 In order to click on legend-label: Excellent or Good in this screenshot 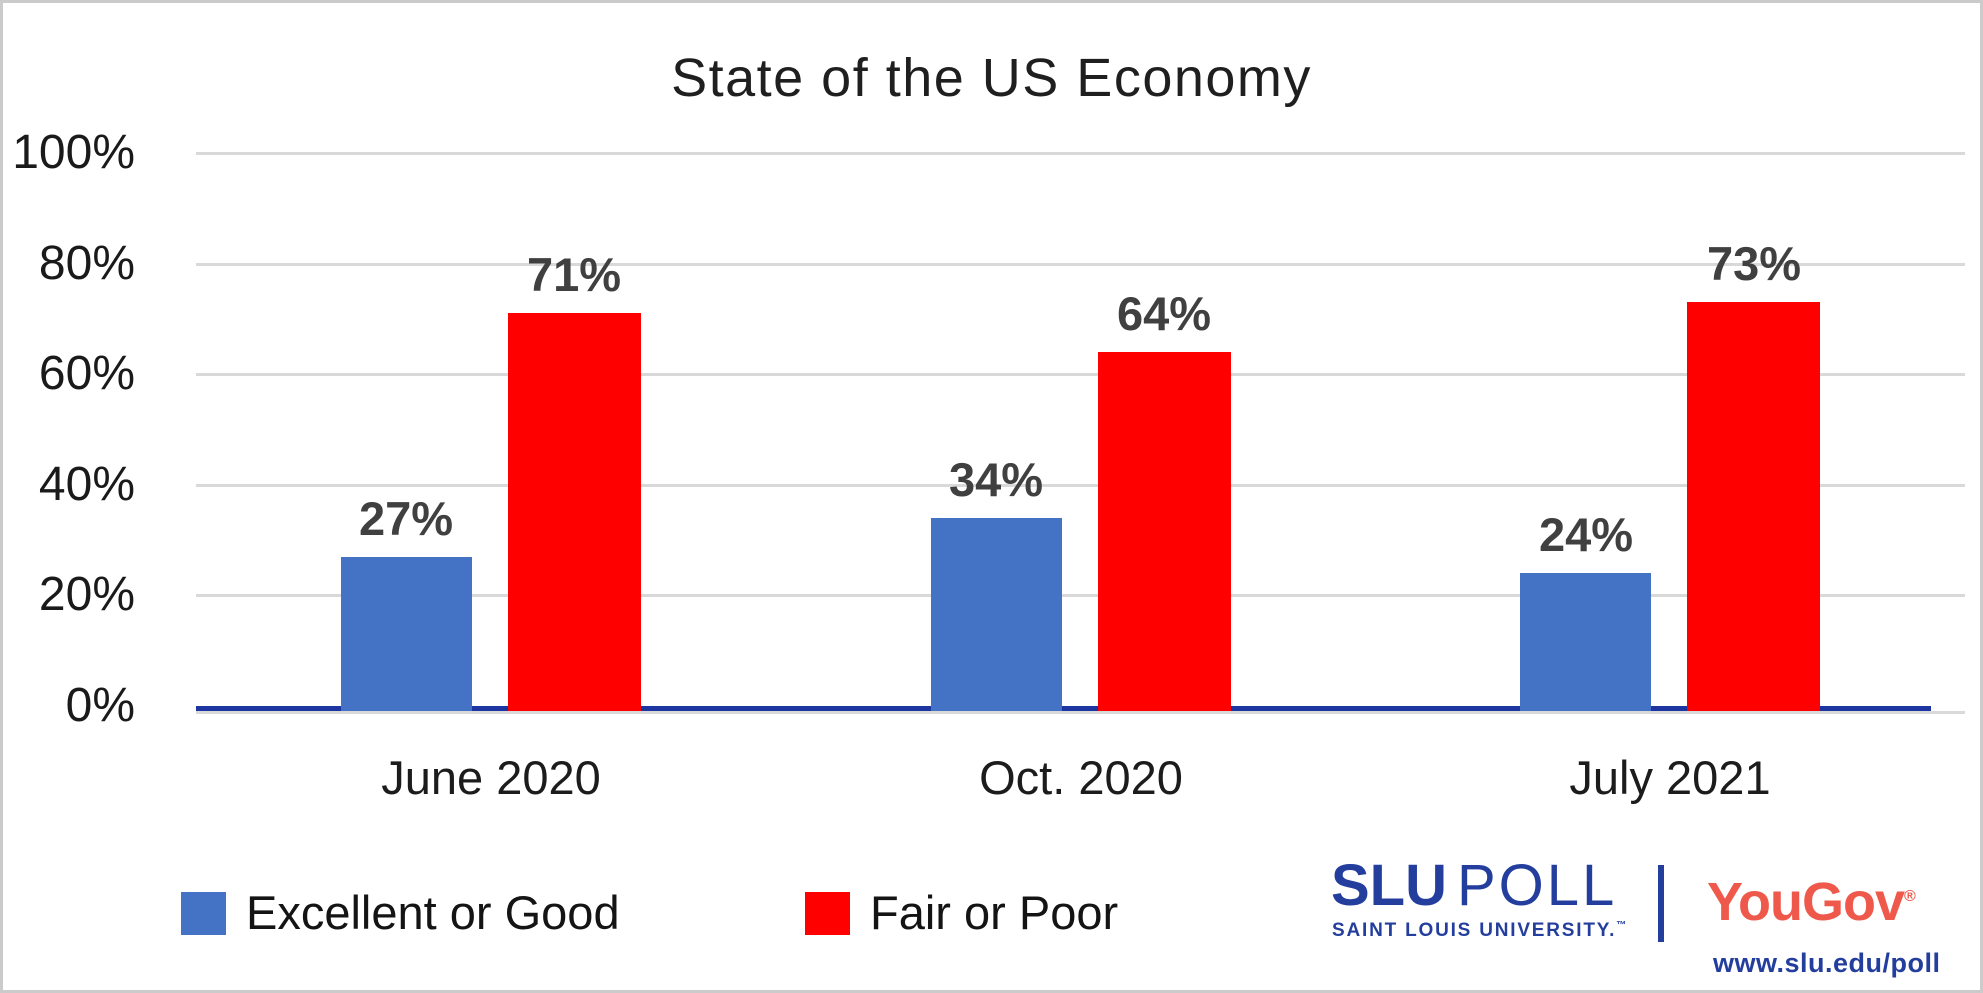, I will do `click(433, 912)`.